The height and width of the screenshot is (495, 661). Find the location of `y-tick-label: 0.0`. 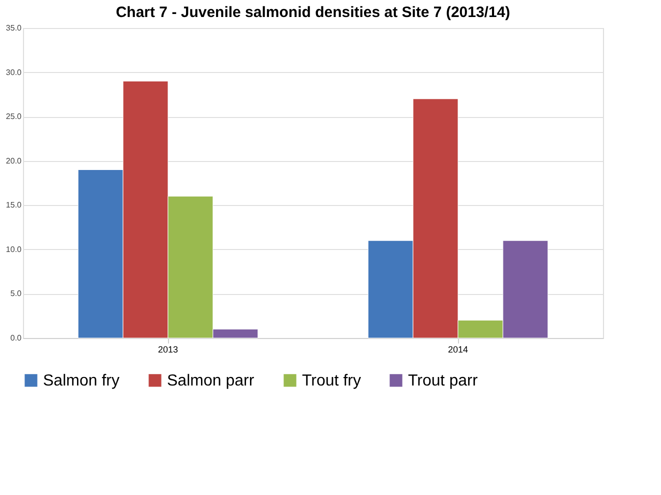

y-tick-label: 0.0 is located at coordinates (16, 338).